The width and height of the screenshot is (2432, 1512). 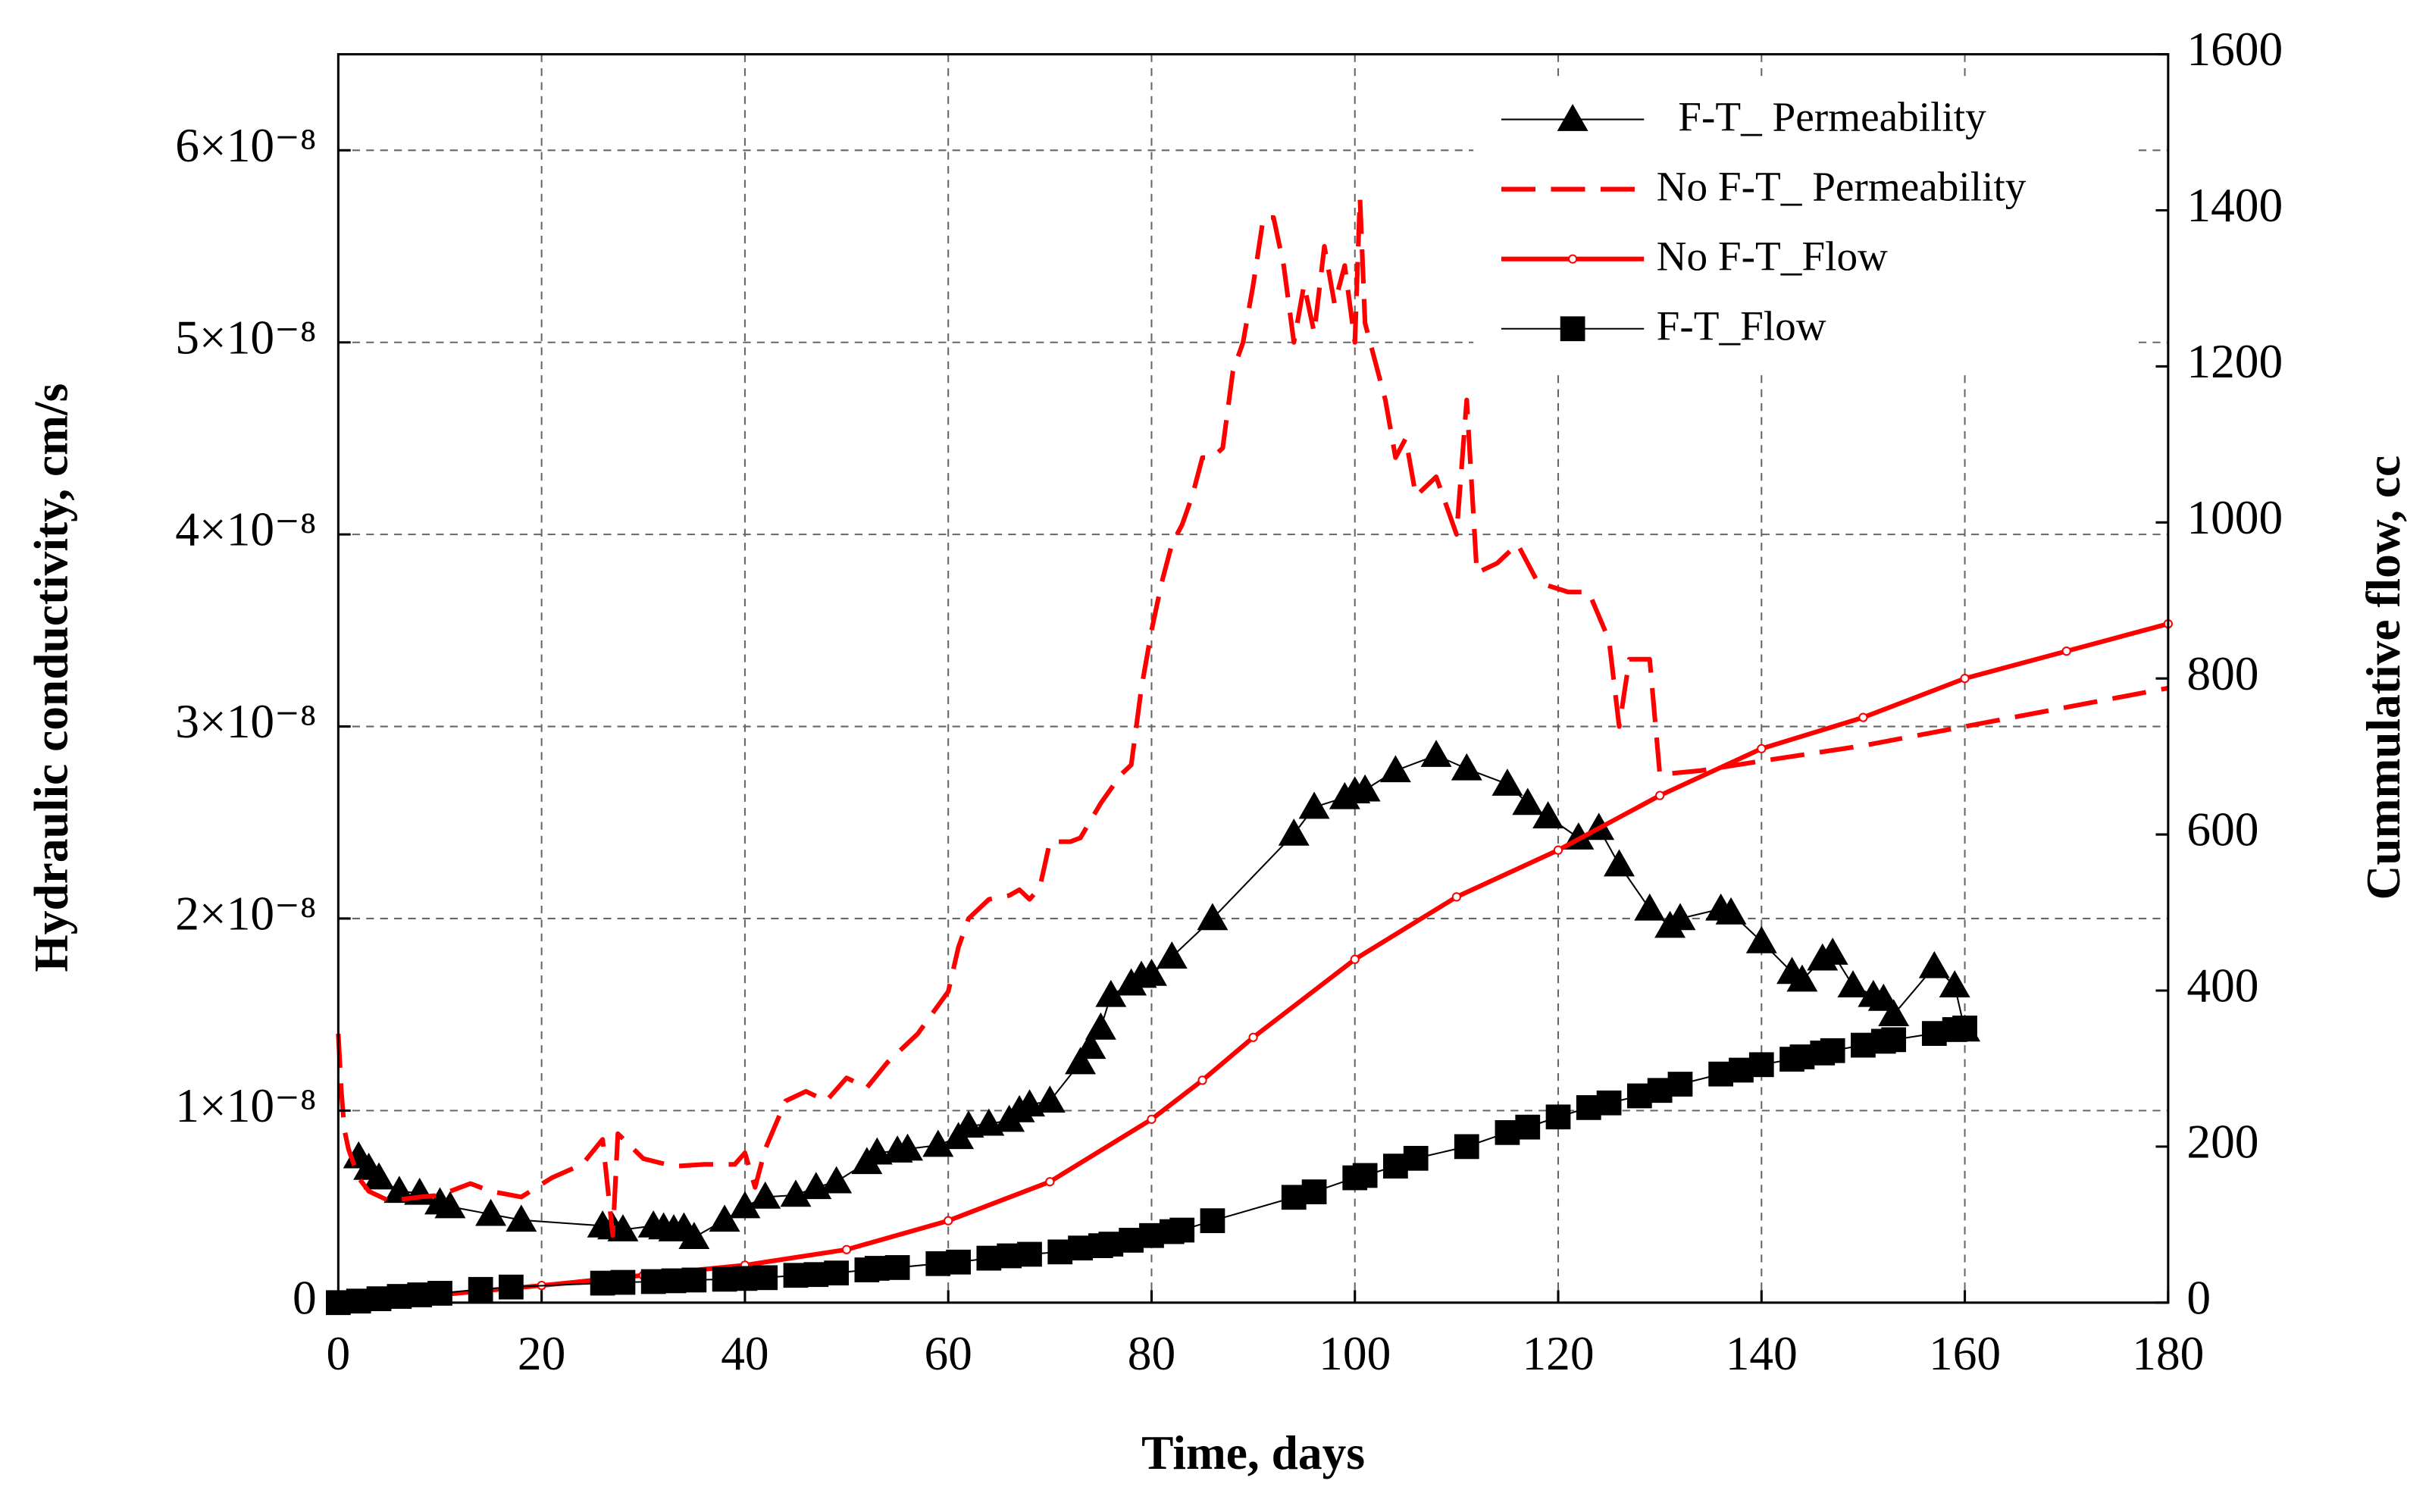 I want to click on x-tick-label: 180, so click(x=2168, y=1353).